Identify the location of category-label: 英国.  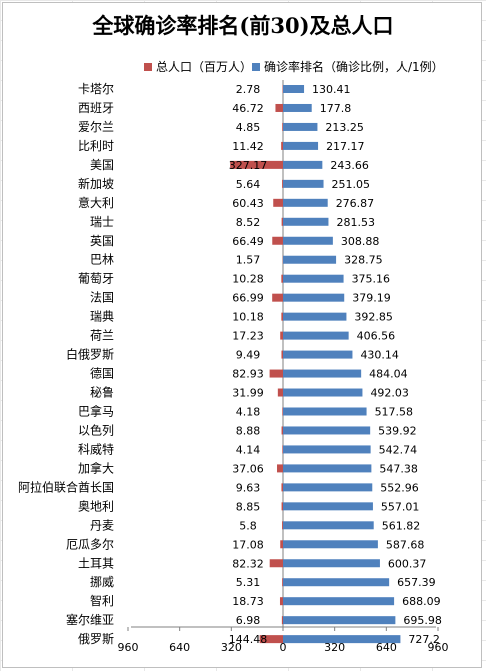
(102, 241).